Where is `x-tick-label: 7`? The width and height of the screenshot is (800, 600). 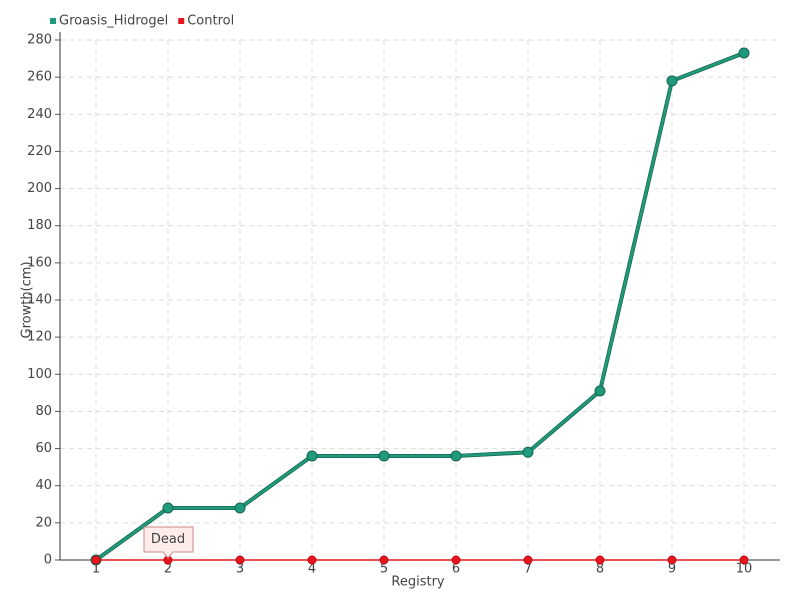 x-tick-label: 7 is located at coordinates (528, 569).